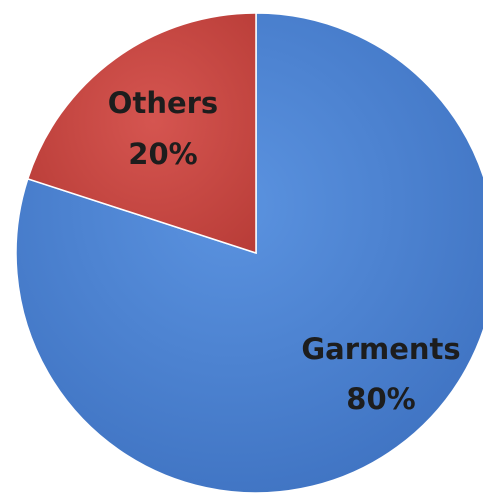 The width and height of the screenshot is (483, 499). What do you see at coordinates (163, 103) in the screenshot?
I see `slice-label-others-name: Others` at bounding box center [163, 103].